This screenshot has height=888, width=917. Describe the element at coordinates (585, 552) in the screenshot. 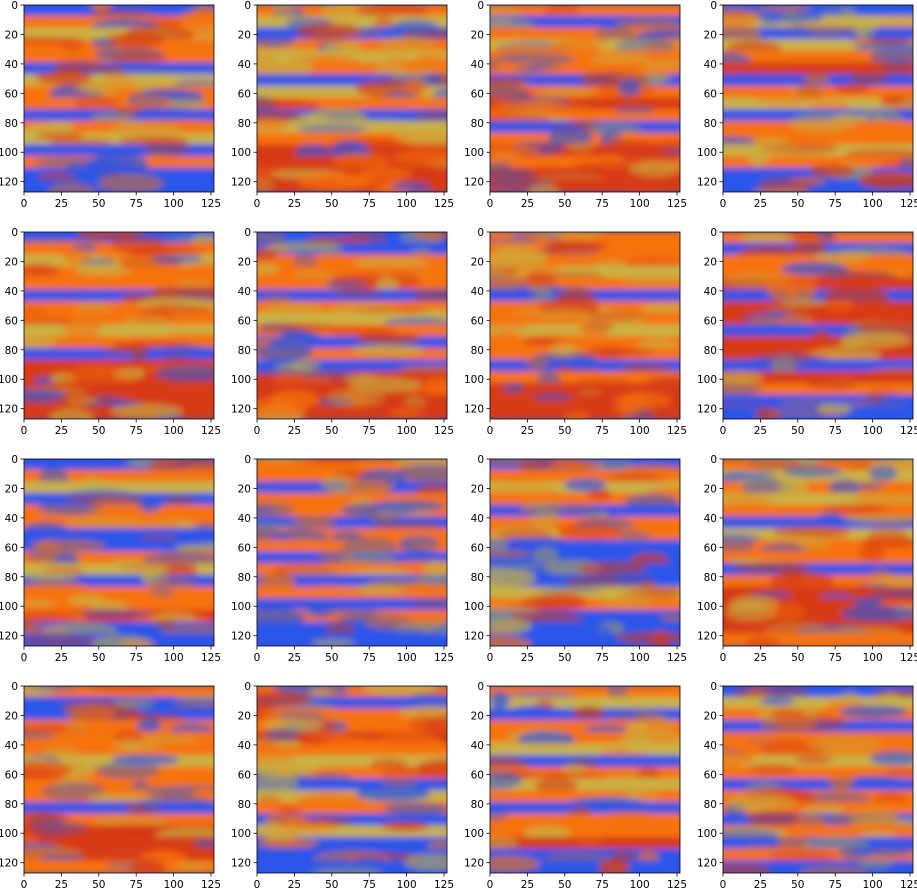

I see `heatmap-image` at that location.